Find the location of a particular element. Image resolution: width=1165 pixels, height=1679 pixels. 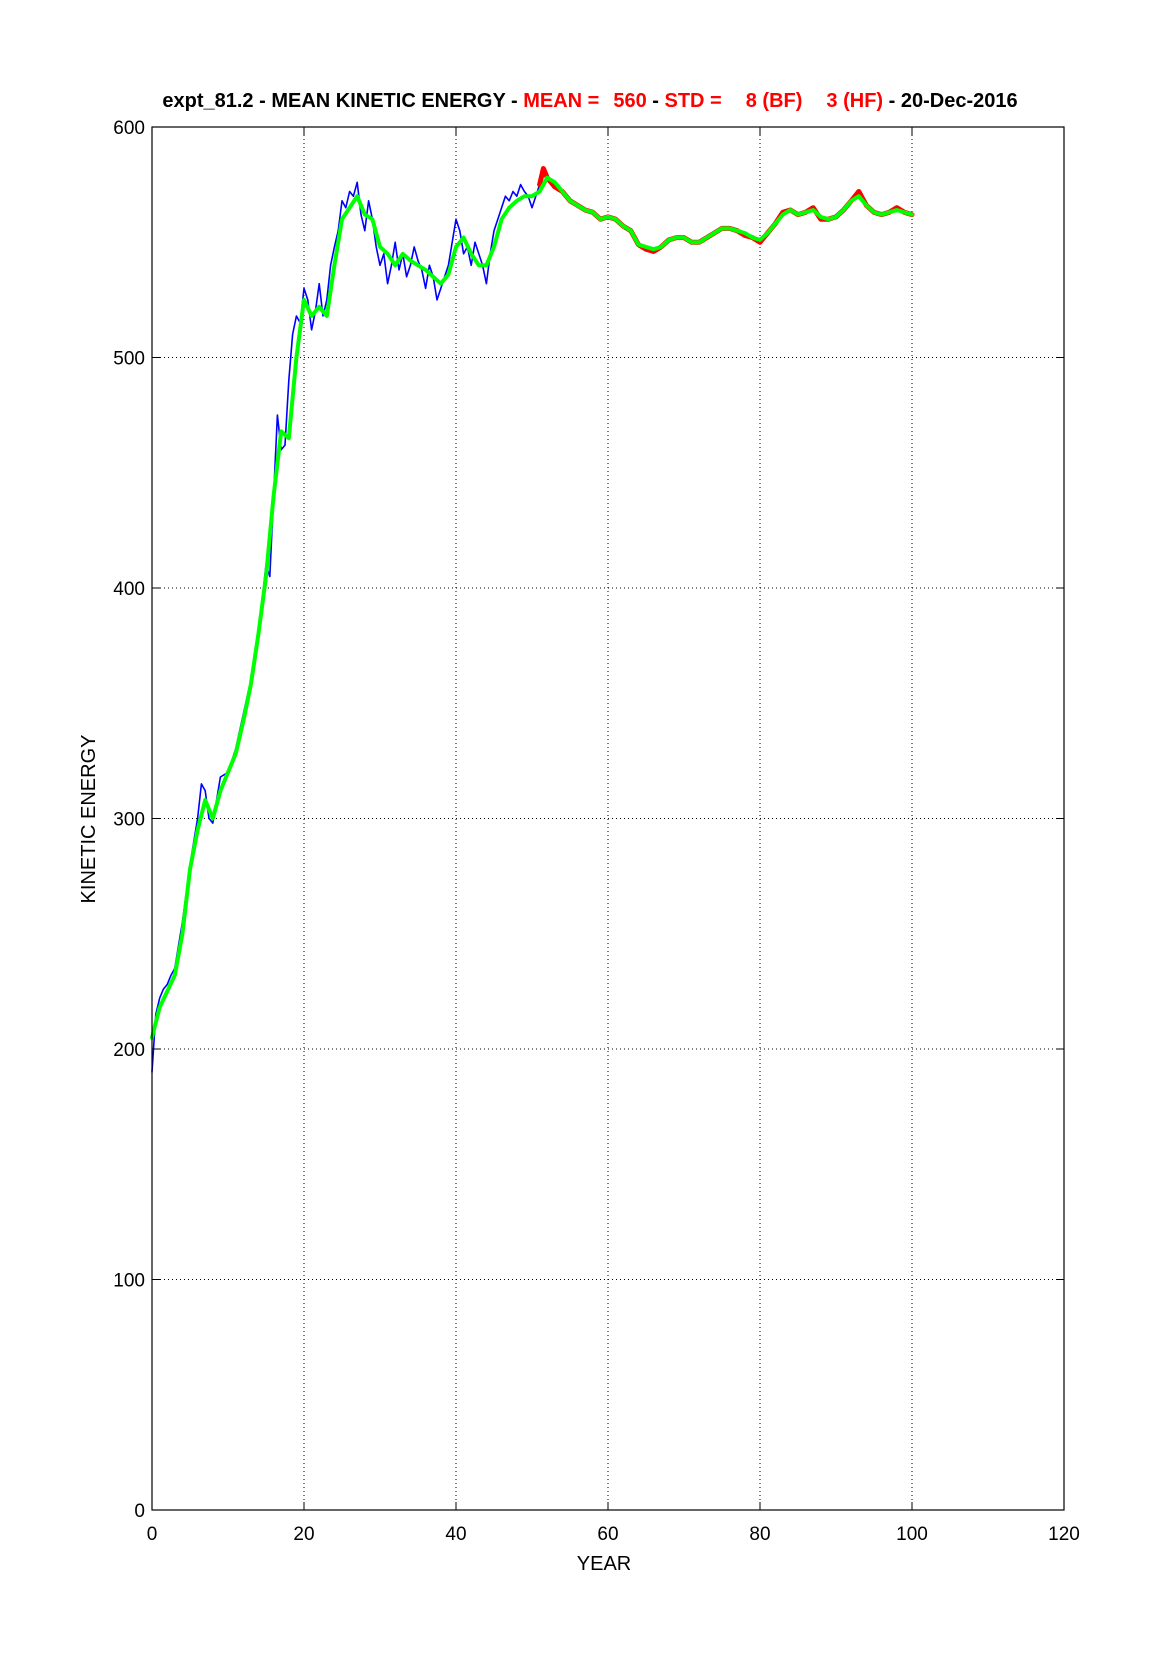

y-tick-label: 500 is located at coordinates (129, 359).